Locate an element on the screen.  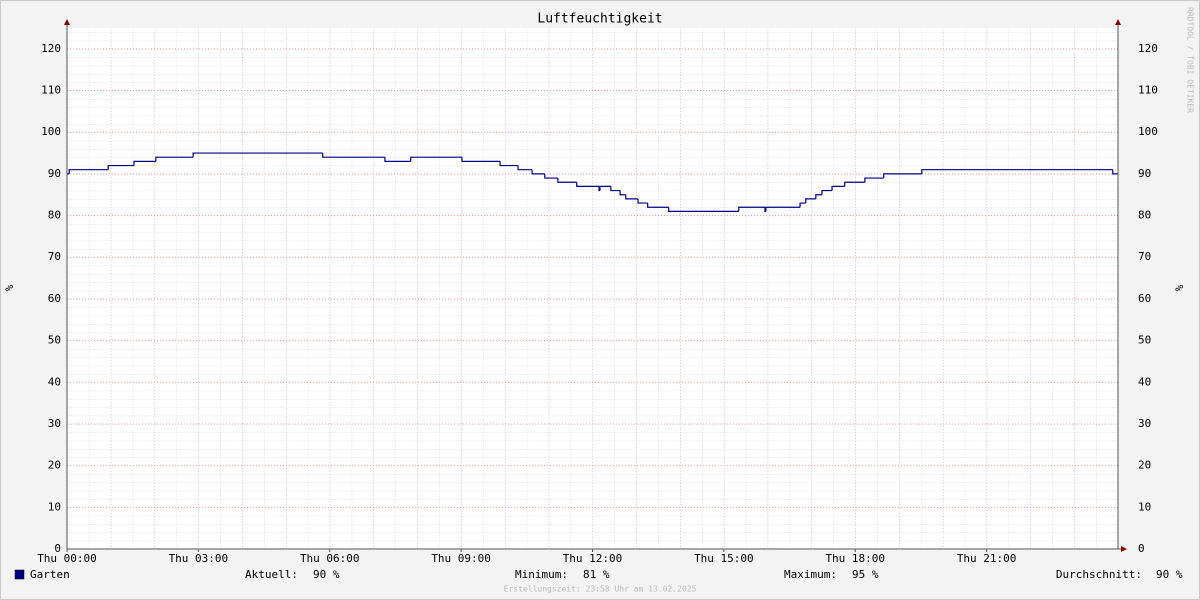
x-tick-label: Thu 00:00 is located at coordinates (67, 558).